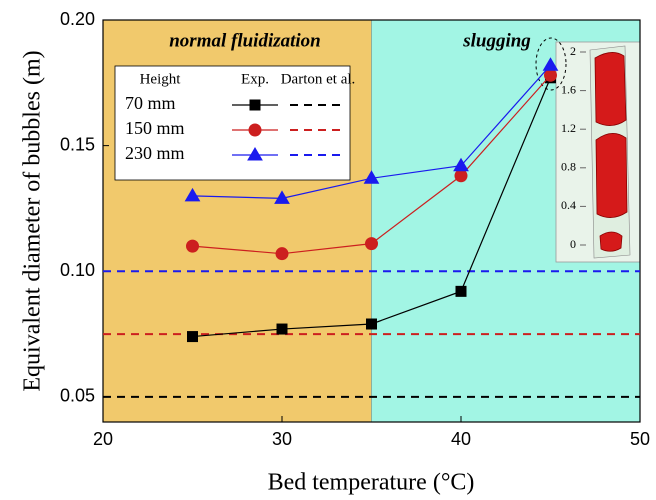  What do you see at coordinates (77, 144) in the screenshot?
I see `y-tick-label: 0.15` at bounding box center [77, 144].